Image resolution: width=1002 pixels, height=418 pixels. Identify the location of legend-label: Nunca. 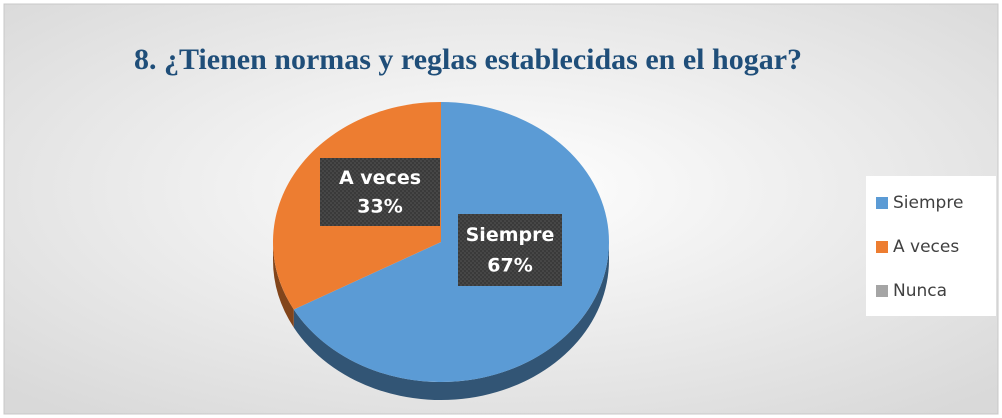
(920, 291).